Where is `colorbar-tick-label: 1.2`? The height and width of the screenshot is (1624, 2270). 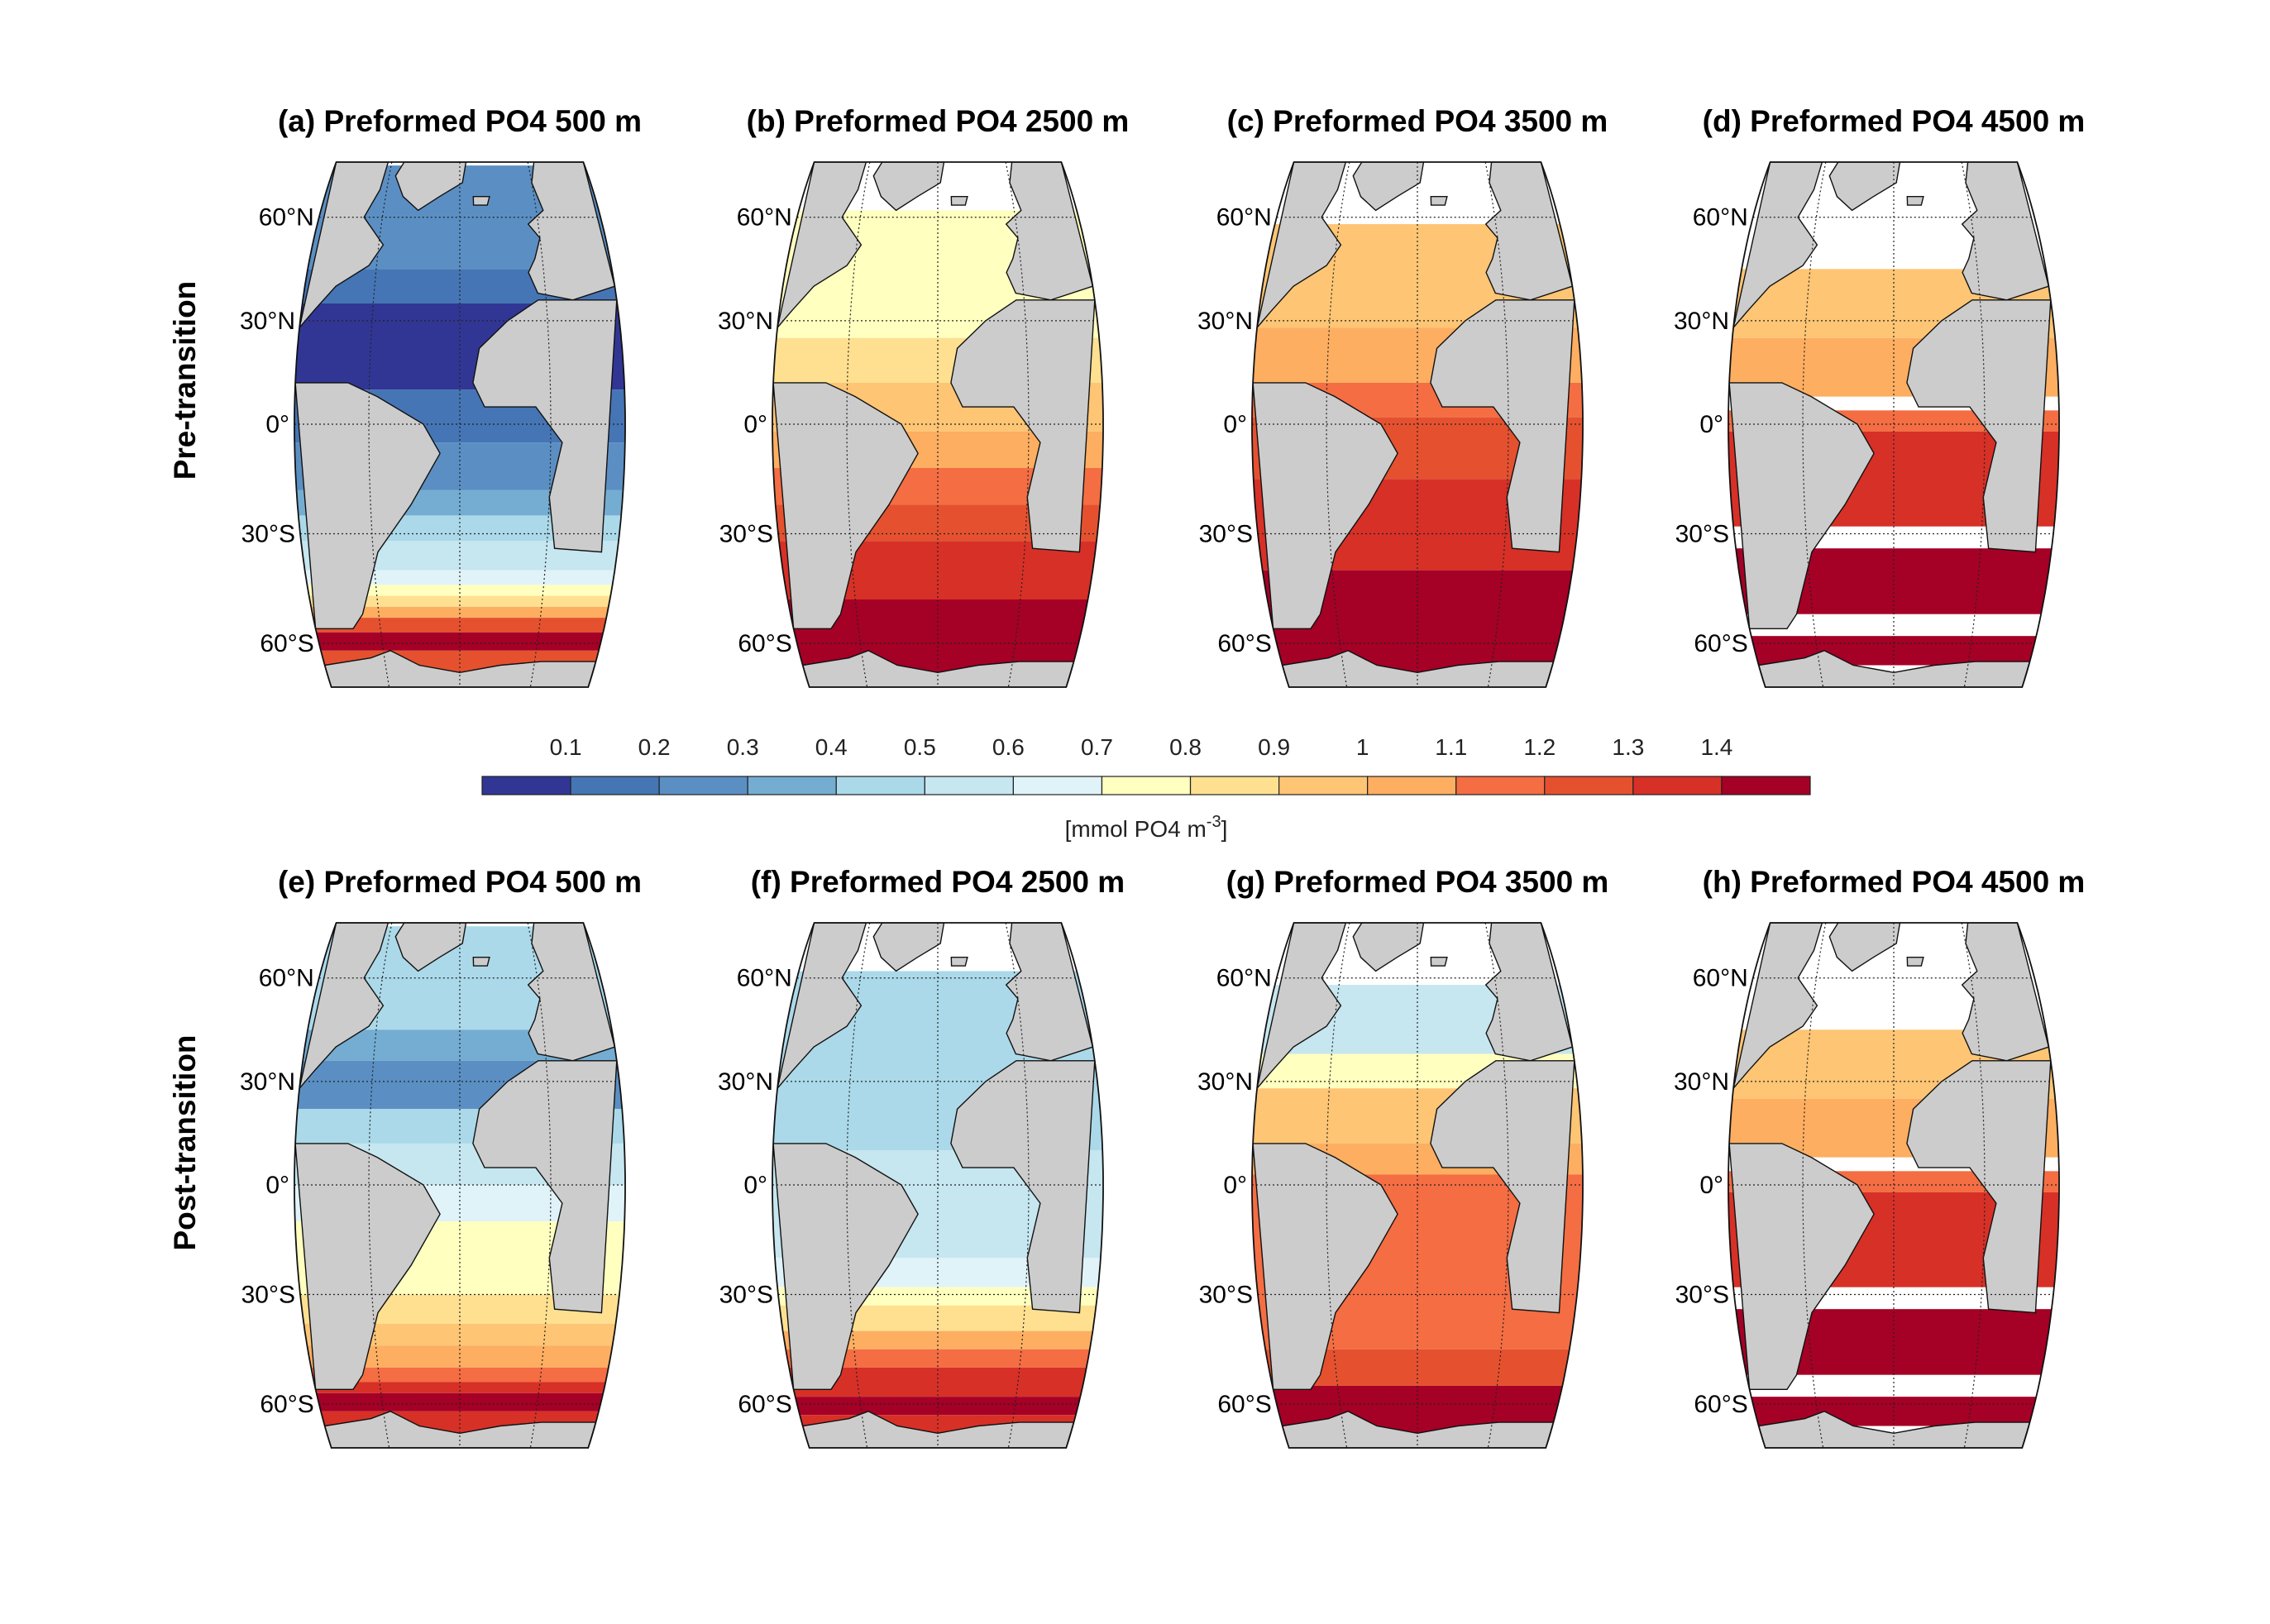 colorbar-tick-label: 1.2 is located at coordinates (1539, 747).